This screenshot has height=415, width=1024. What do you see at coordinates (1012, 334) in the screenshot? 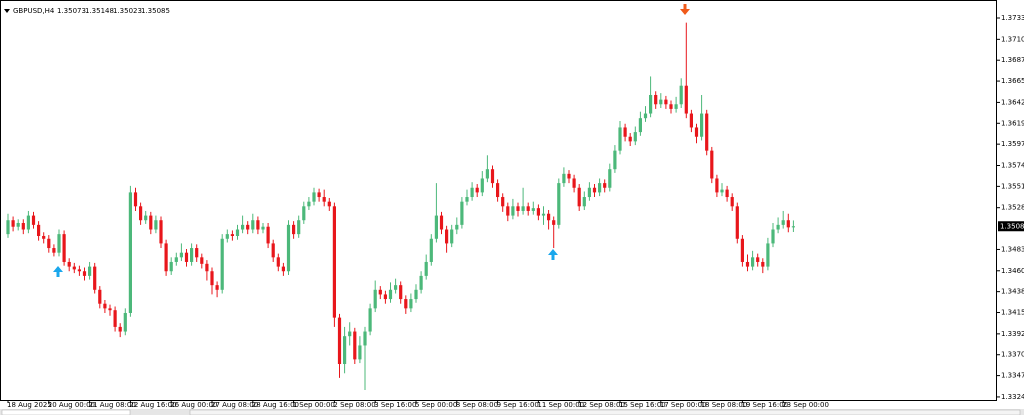
I see `y-tick-label: 1.33925` at bounding box center [1012, 334].